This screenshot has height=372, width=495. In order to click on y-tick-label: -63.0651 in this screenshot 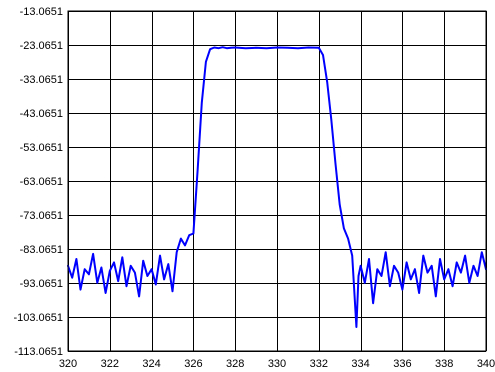, I will do `click(41, 182)`.